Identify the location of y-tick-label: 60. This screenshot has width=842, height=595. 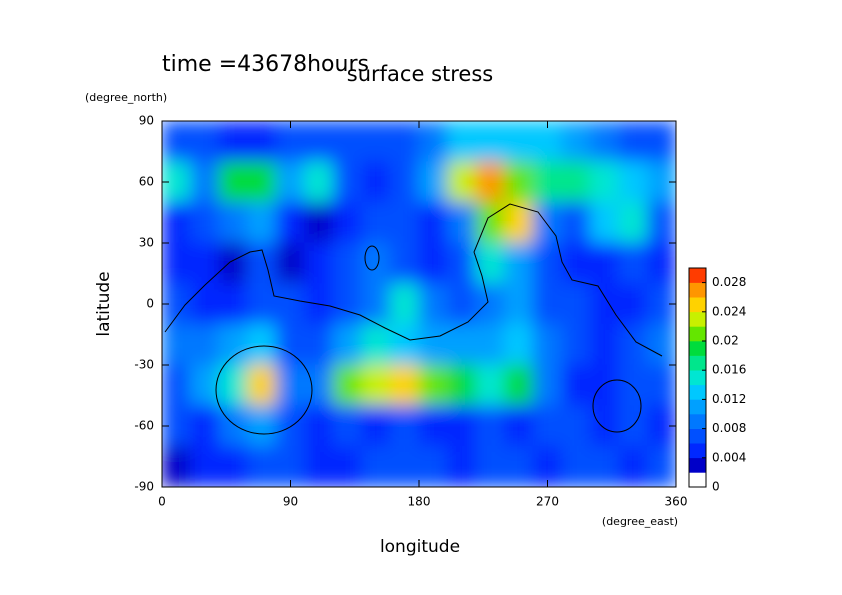
(146, 182).